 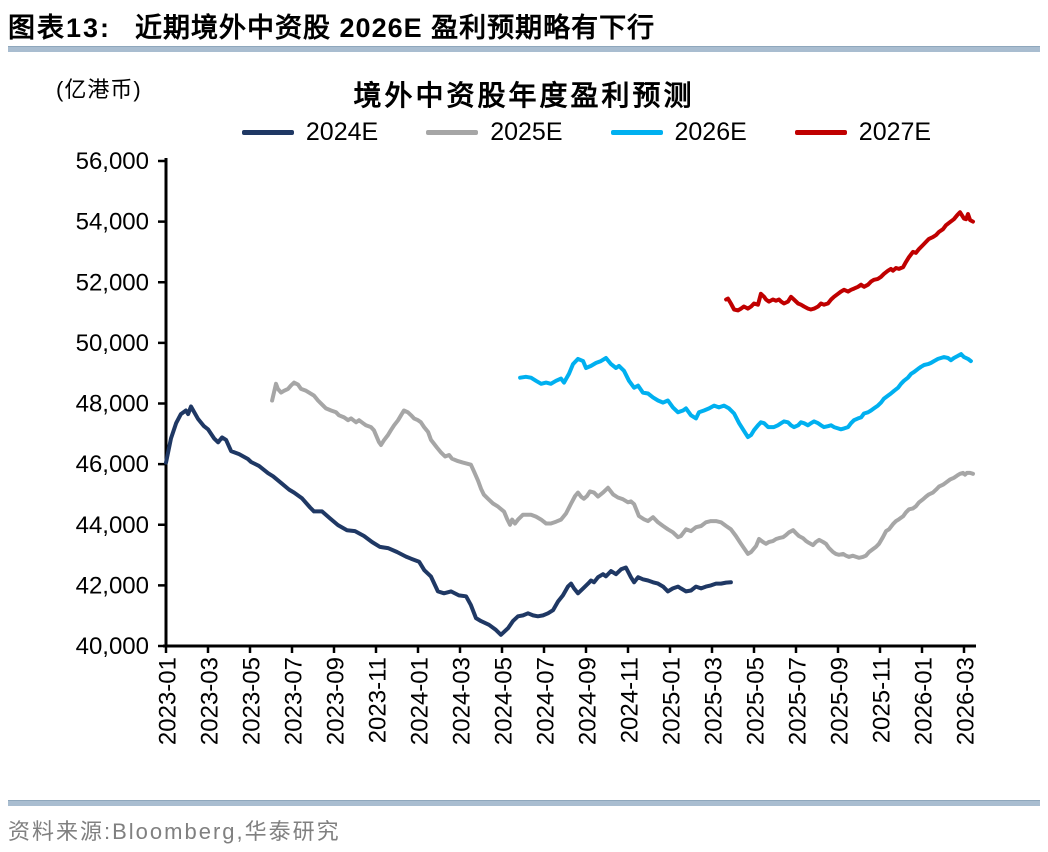 What do you see at coordinates (714, 701) in the screenshot?
I see `x-axis-tick-label: 2025-03` at bounding box center [714, 701].